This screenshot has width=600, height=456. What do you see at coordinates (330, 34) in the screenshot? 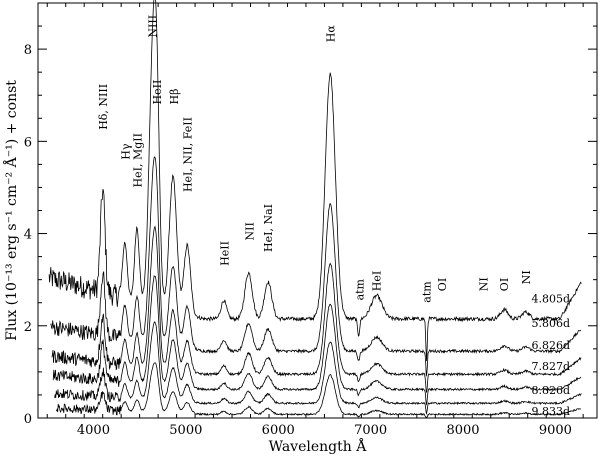
I see `line-annotation: Hα` at bounding box center [330, 34].